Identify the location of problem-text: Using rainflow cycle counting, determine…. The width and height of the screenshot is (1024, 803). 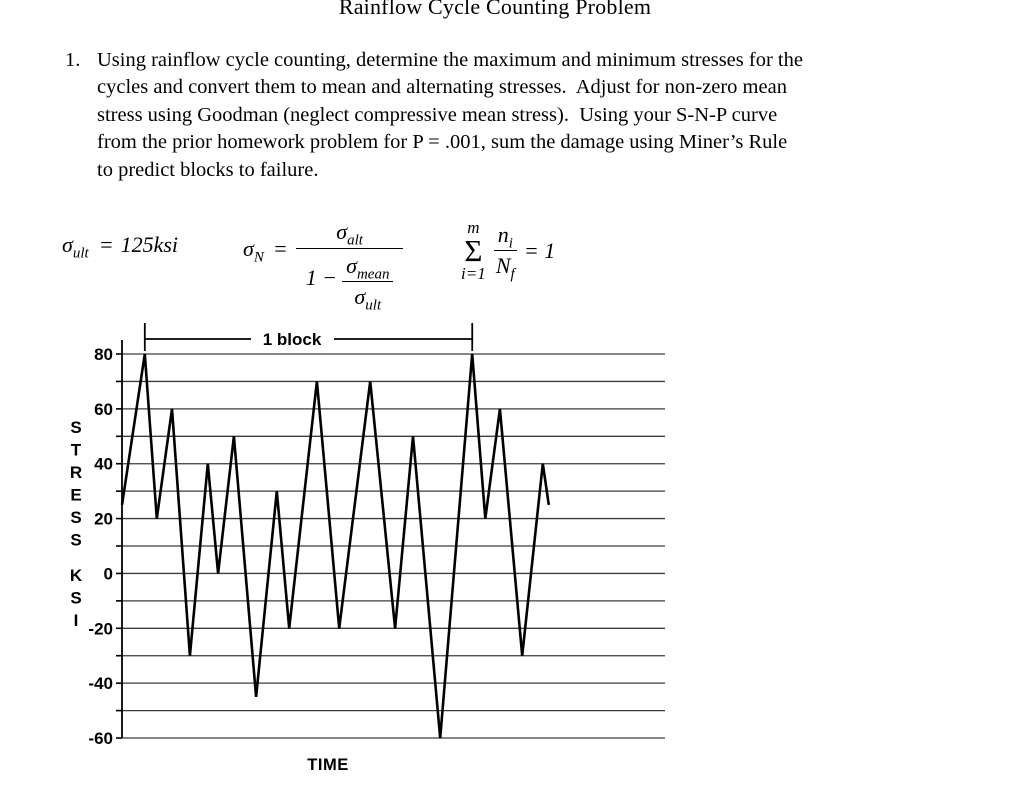
(450, 115).